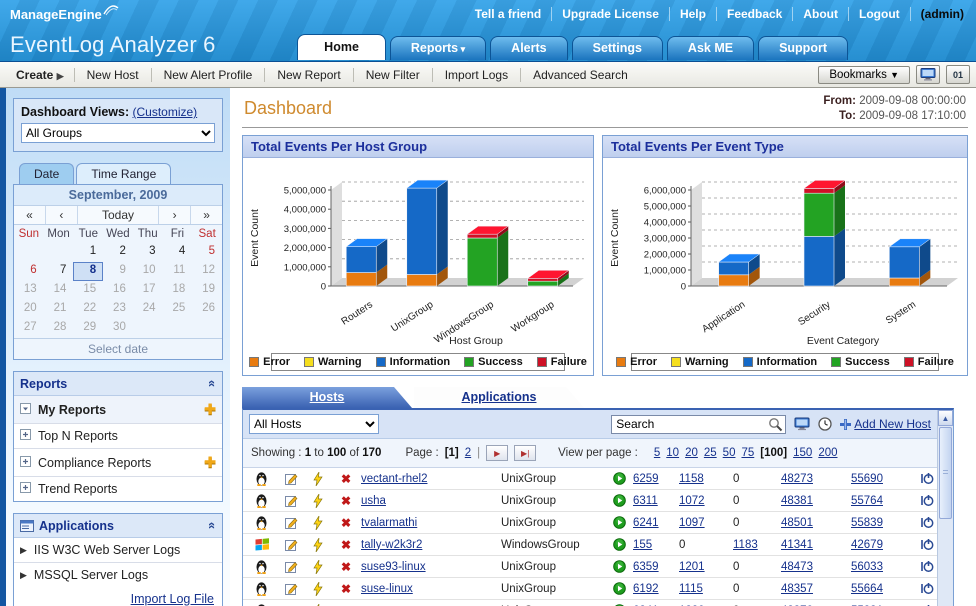  What do you see at coordinates (392, 544) in the screenshot?
I see `host-name-link: tally-w2k3r2` at bounding box center [392, 544].